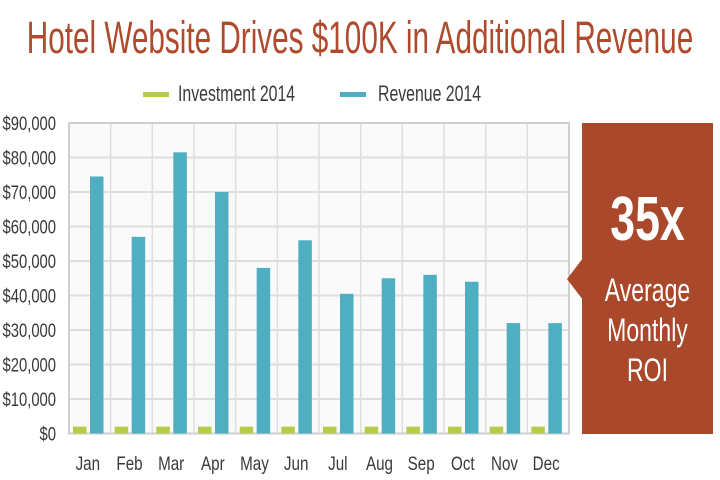  I want to click on roi-label-line3: ROI, so click(647, 370).